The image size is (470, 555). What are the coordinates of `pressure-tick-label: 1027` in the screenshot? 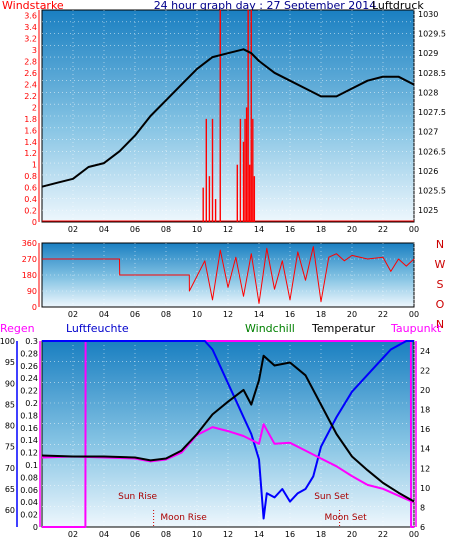 It's located at (428, 132).